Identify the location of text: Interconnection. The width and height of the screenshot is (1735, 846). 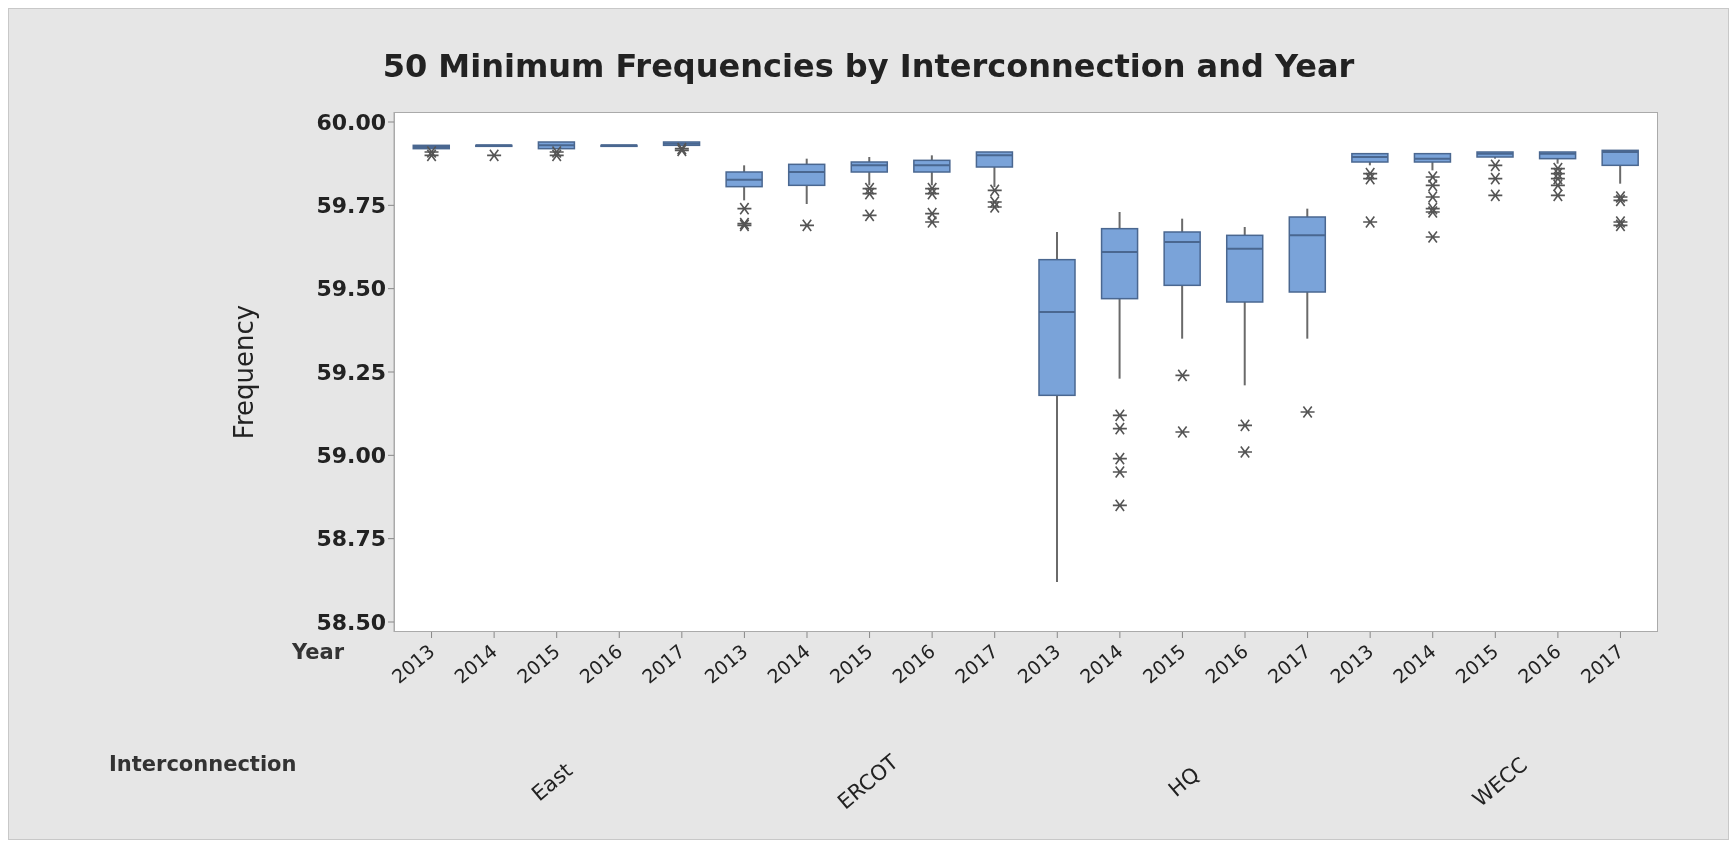
(203, 764).